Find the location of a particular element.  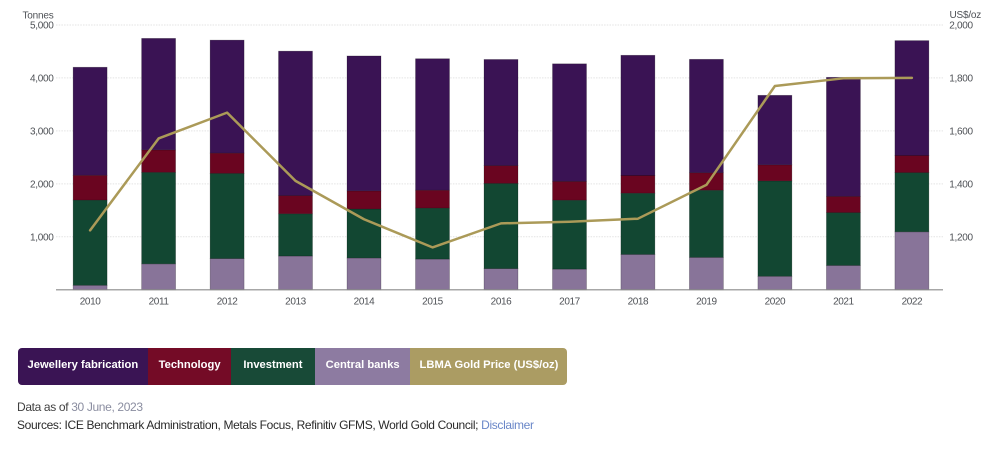

svg-text: 1,600 is located at coordinates (961, 131).